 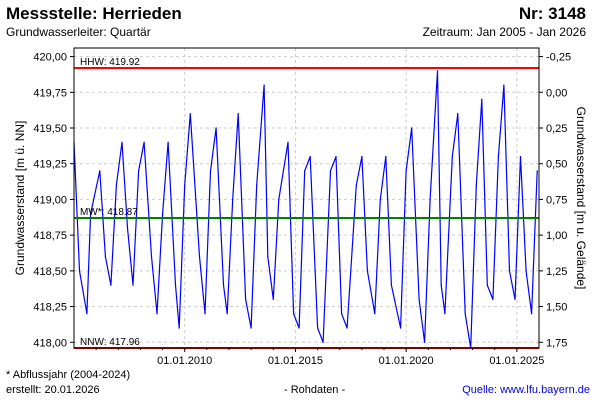 I want to click on y-tick-label: 418,50, so click(x=50, y=272).